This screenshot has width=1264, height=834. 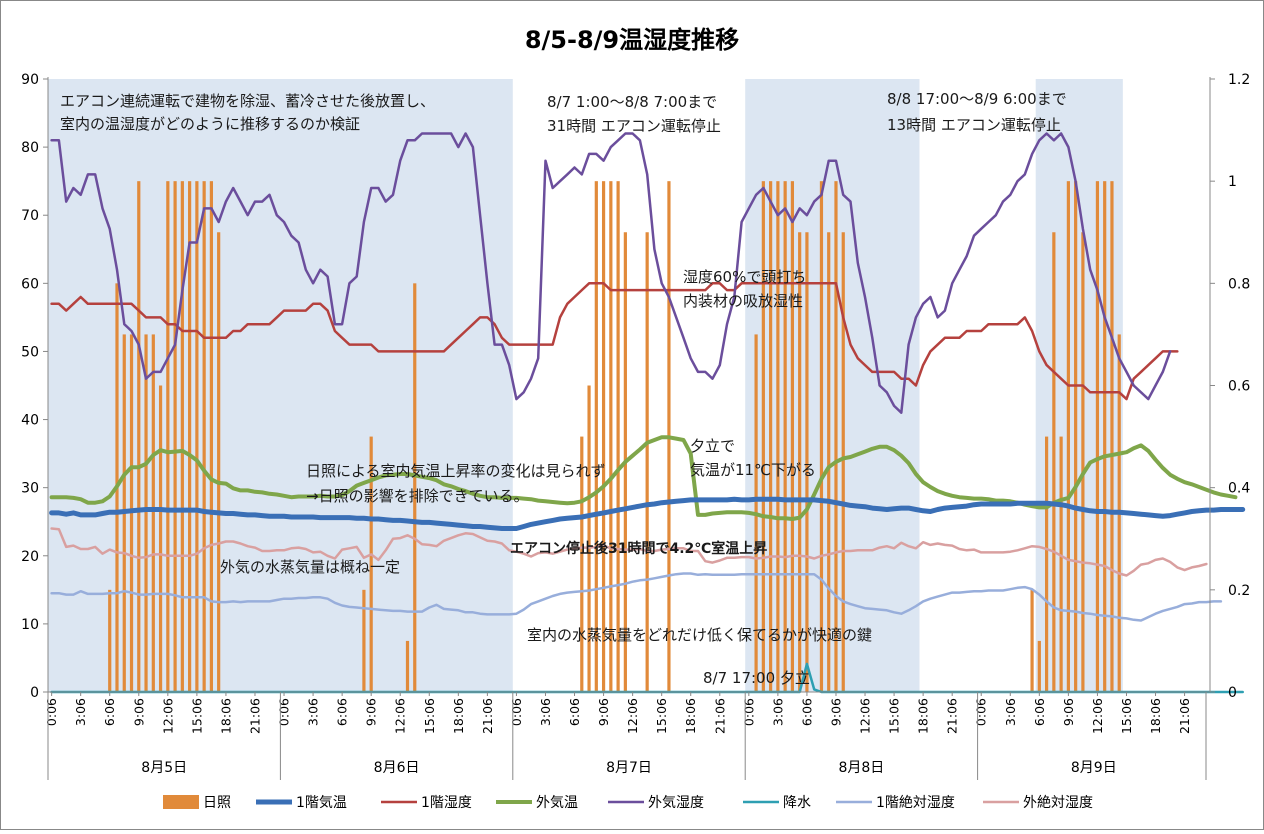 I want to click on y-left-tick-label: 90, so click(x=30, y=80).